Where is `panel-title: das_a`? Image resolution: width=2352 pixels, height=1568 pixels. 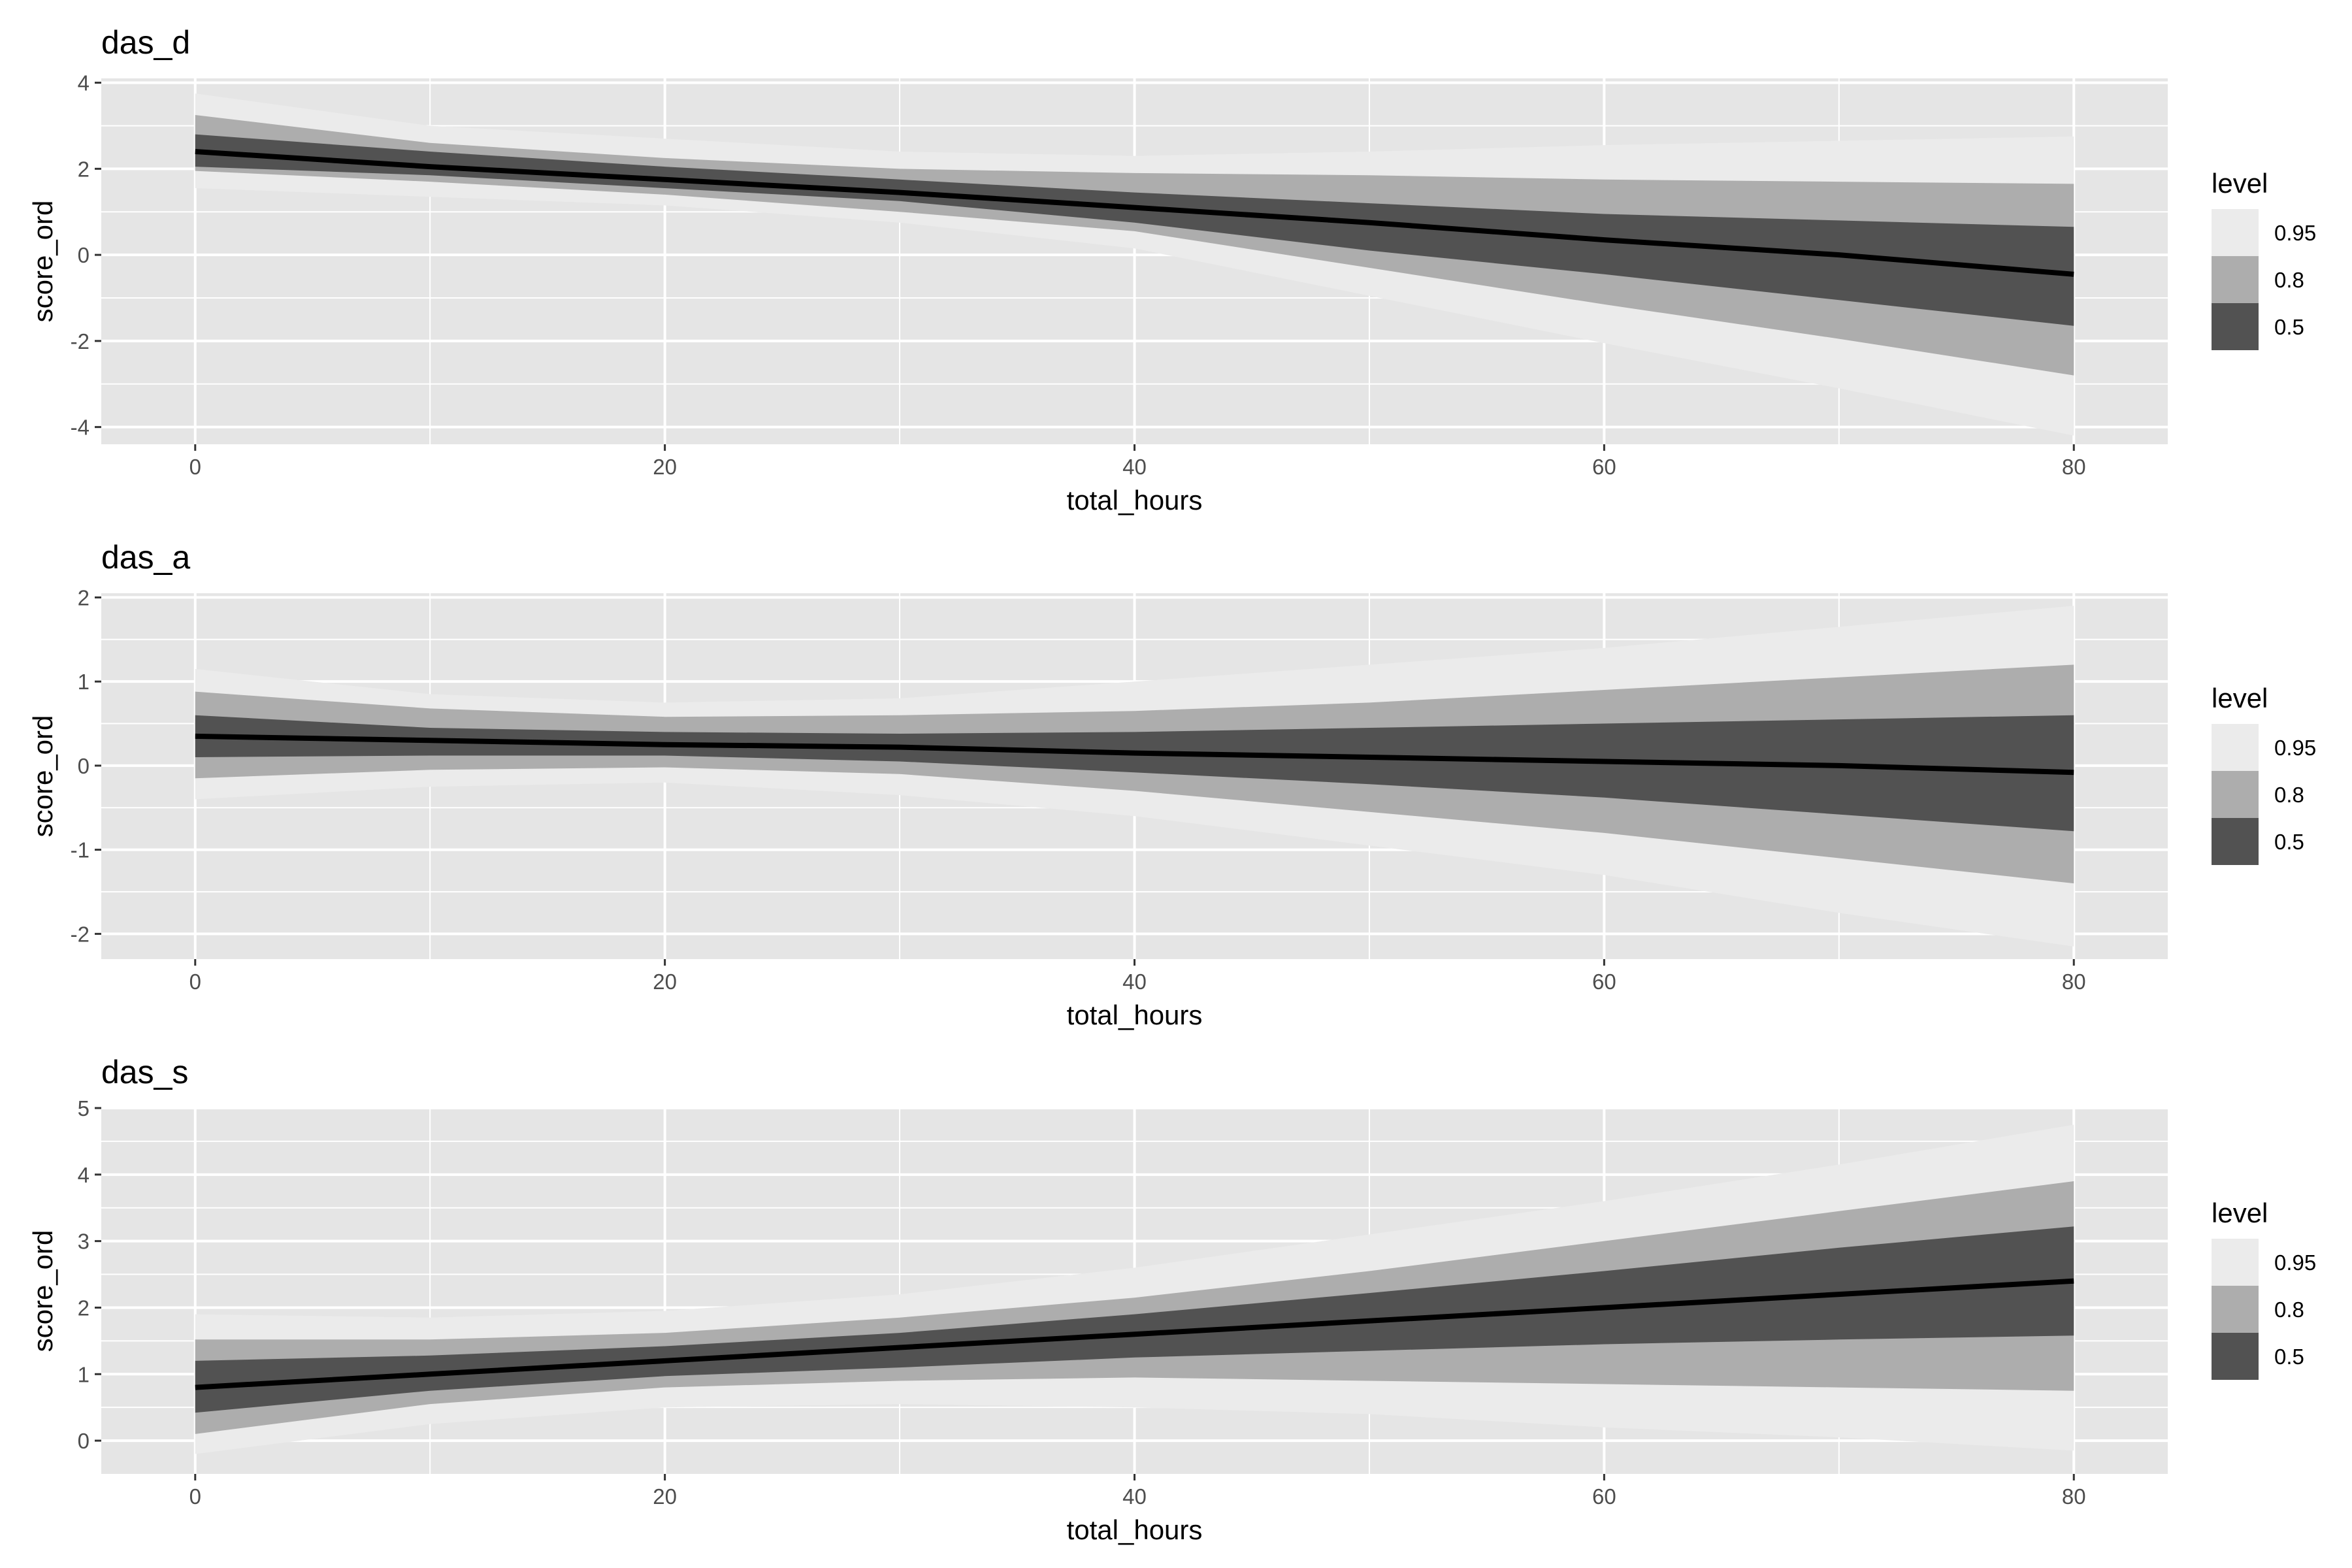
panel-title: das_a is located at coordinates (145, 557).